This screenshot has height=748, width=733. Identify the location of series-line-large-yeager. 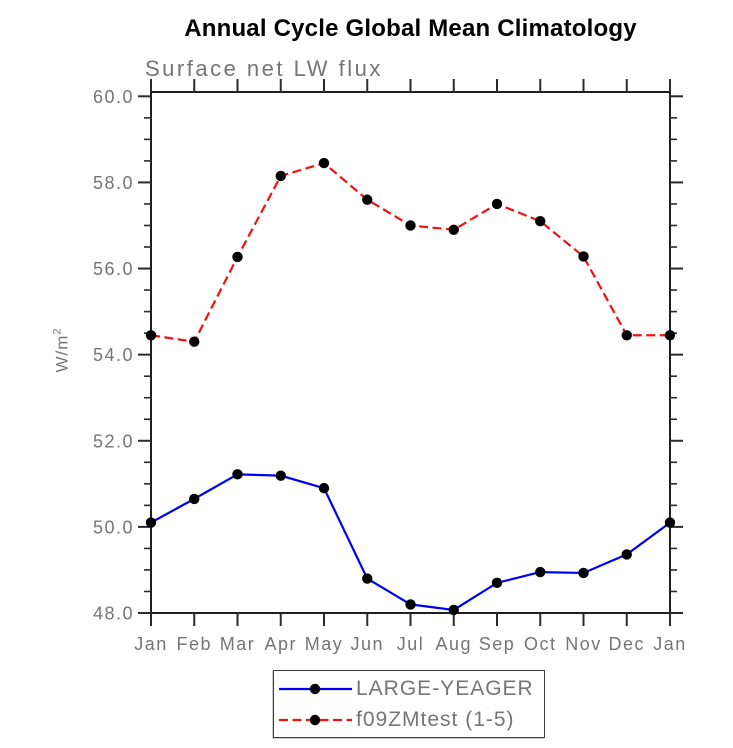
(410, 542).